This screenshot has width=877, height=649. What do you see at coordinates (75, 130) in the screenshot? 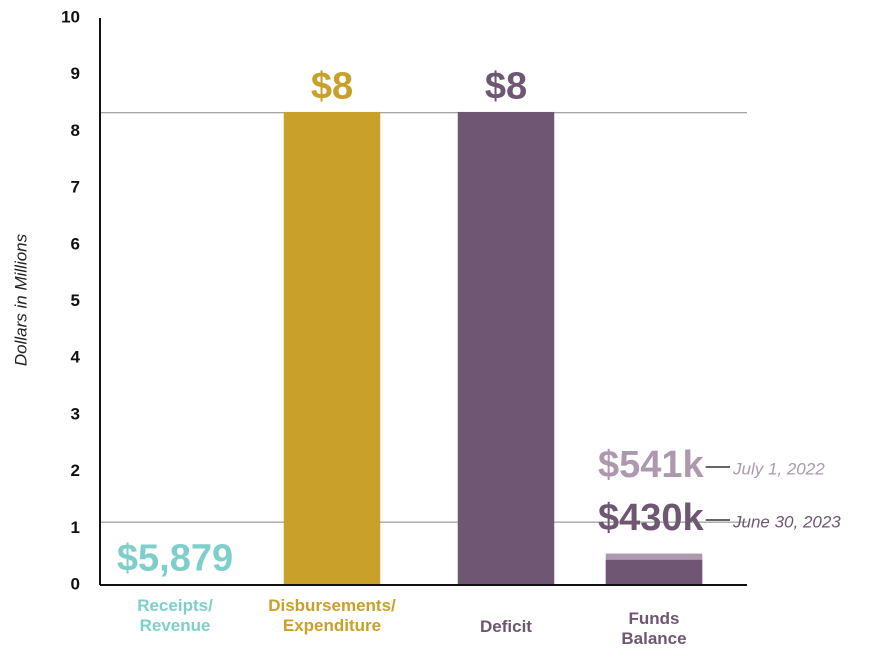
I see `y-tick-label: 8` at bounding box center [75, 130].